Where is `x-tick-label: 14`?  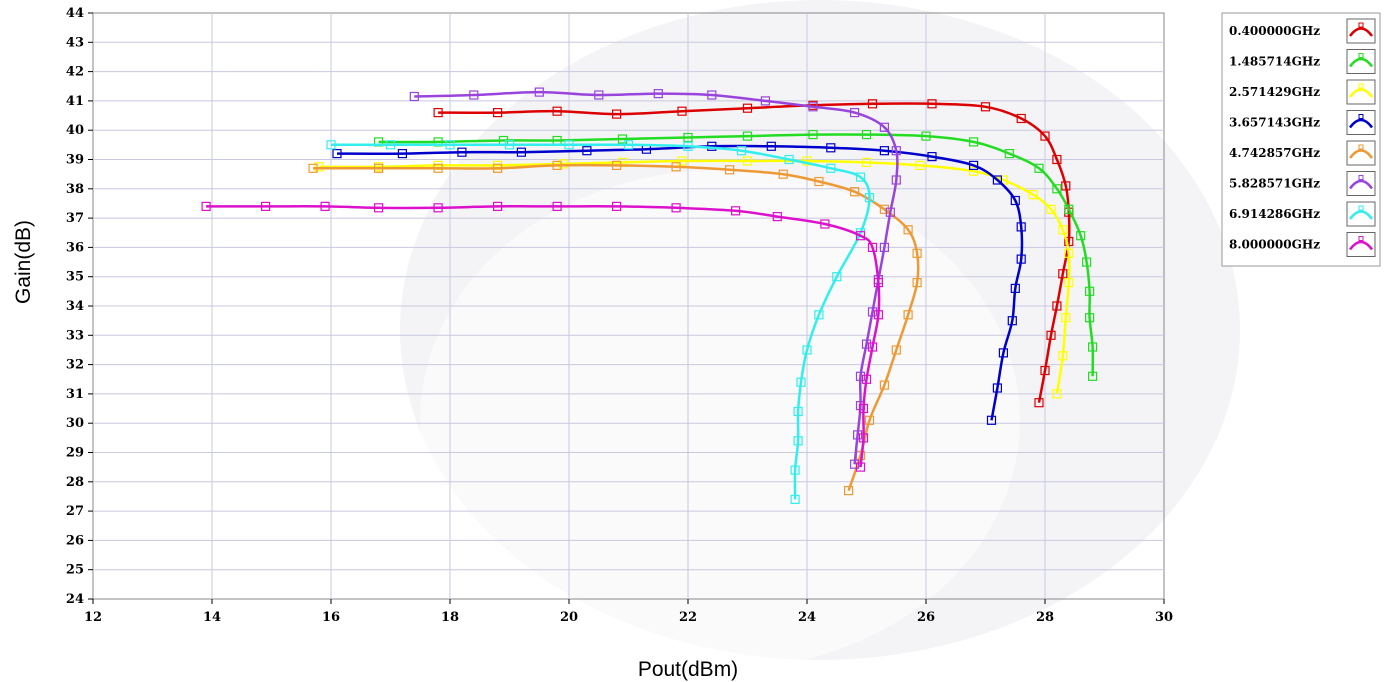
x-tick-label: 14 is located at coordinates (212, 617).